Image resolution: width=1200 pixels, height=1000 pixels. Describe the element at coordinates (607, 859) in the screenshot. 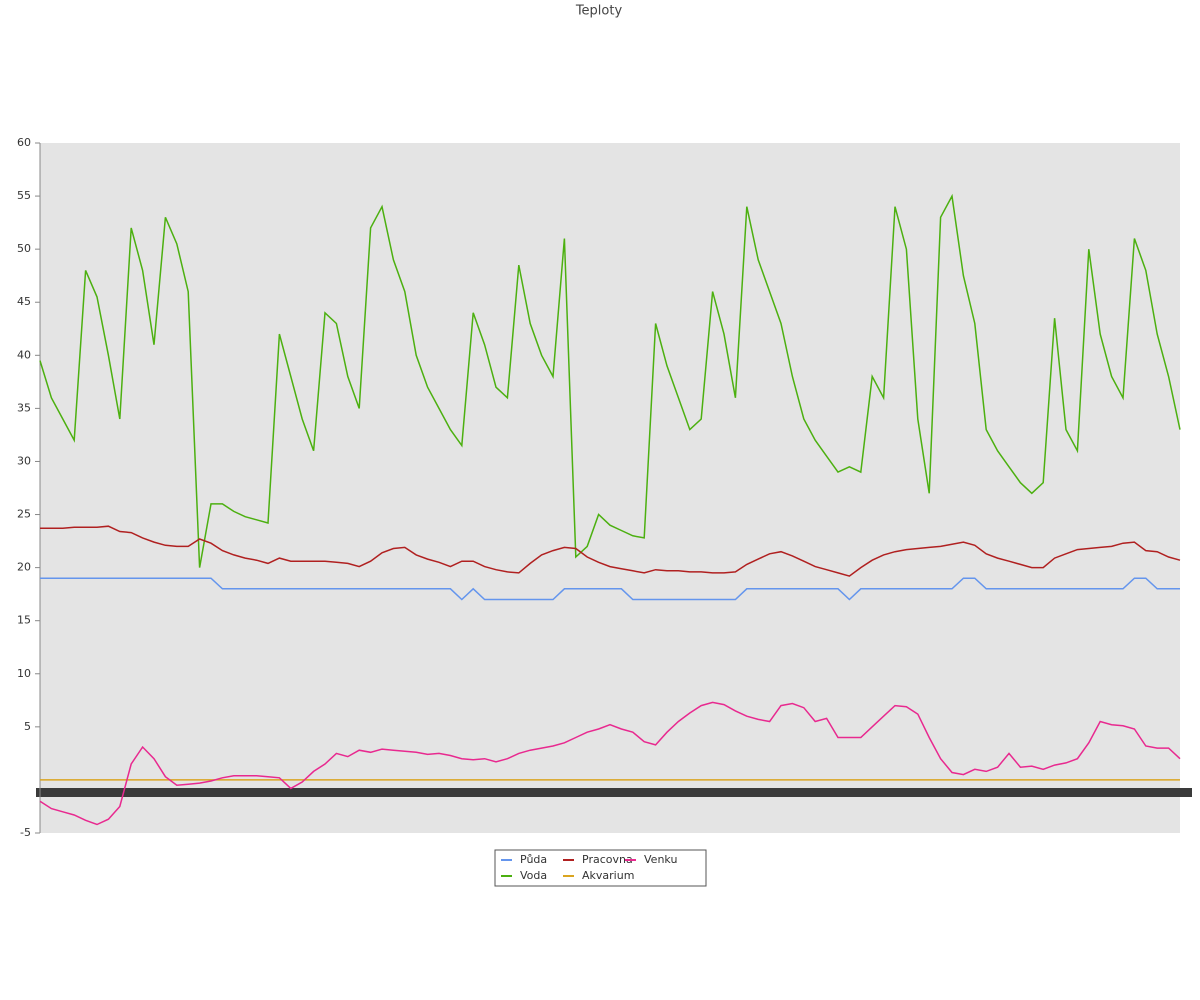

I see `legend-label: Pracovna` at that location.